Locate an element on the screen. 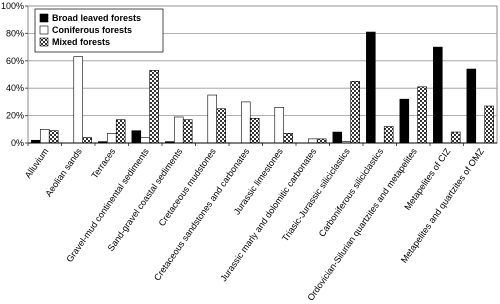 This screenshot has height=304, width=500. legend-label: Coniferous forests is located at coordinates (92, 30).